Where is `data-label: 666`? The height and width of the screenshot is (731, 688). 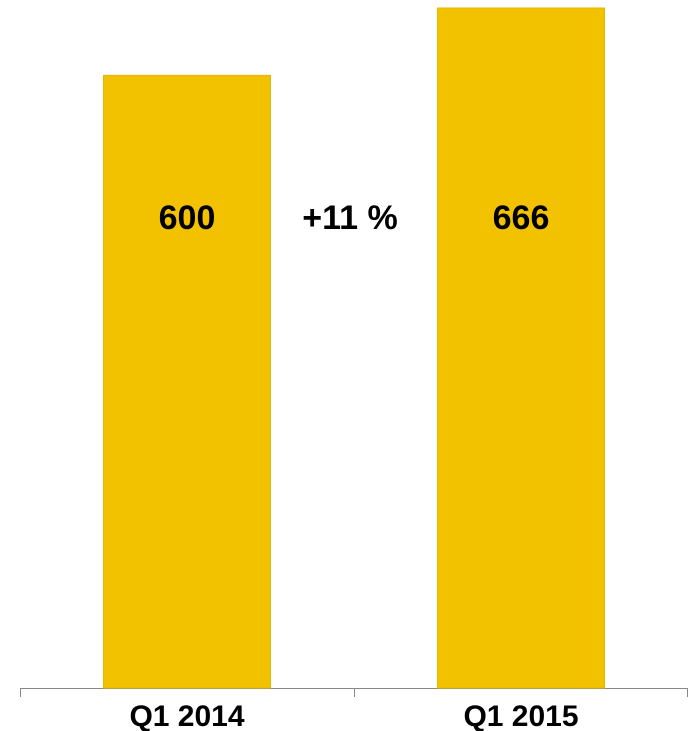
data-label: 666 is located at coordinates (521, 218).